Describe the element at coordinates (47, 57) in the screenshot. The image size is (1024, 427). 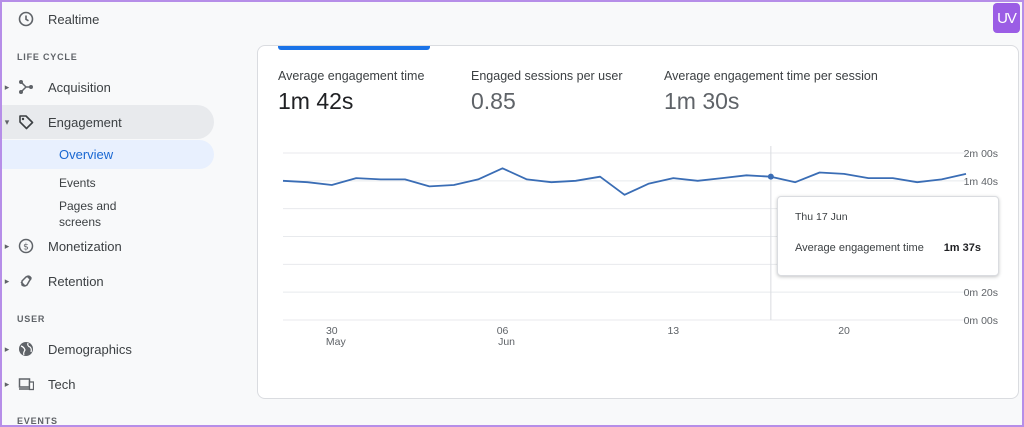
I see `section-label-lifecycle: LIFE CYCLE` at that location.